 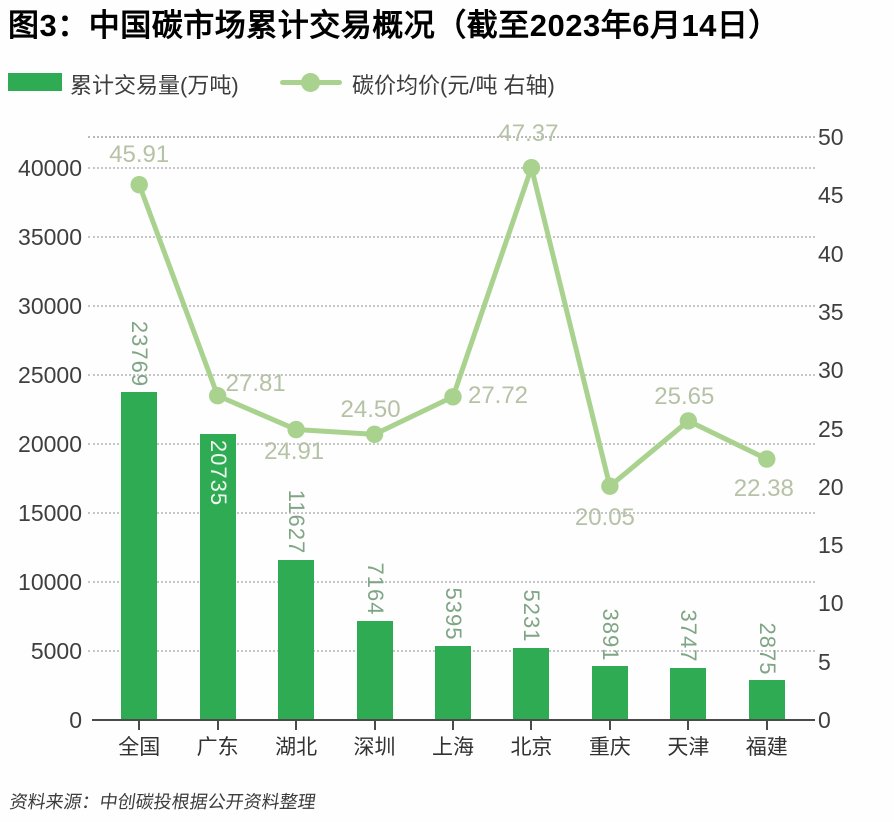 What do you see at coordinates (831, 253) in the screenshot?
I see `right-axis-tick-label: 40` at bounding box center [831, 253].